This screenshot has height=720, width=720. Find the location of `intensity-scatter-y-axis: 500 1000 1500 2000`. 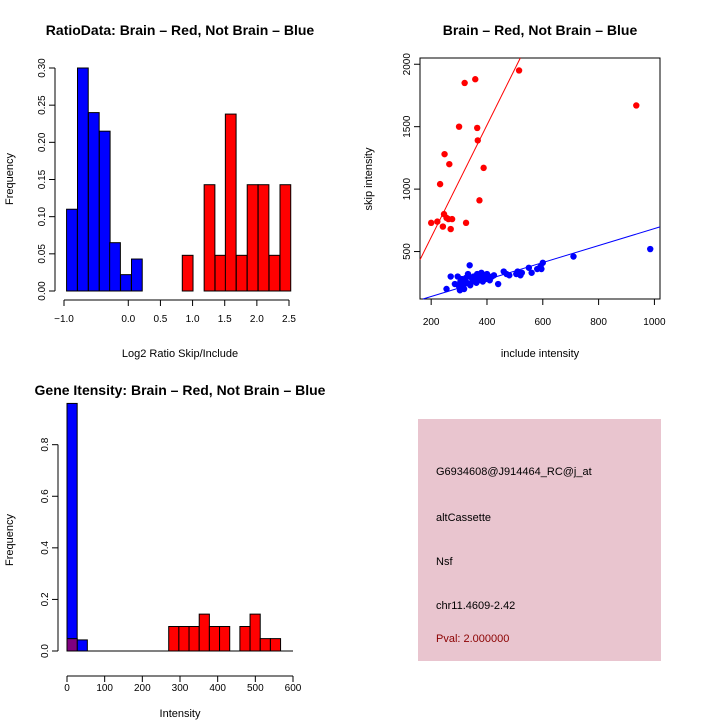

intensity-scatter-y-axis: 500 1000 1500 2000 is located at coordinates (411, 156).